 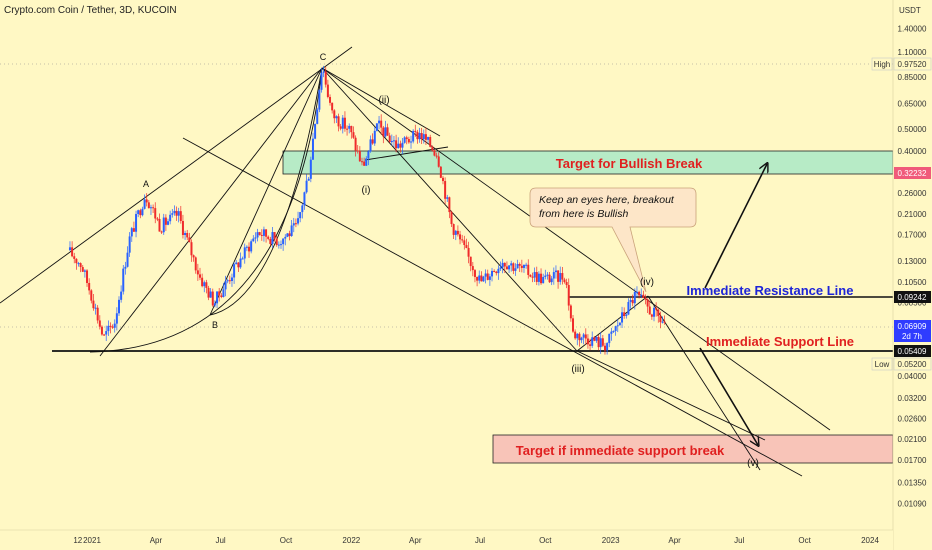 What do you see at coordinates (671, 395) in the screenshot?
I see `trendline-iii-to-v` at bounding box center [671, 395].